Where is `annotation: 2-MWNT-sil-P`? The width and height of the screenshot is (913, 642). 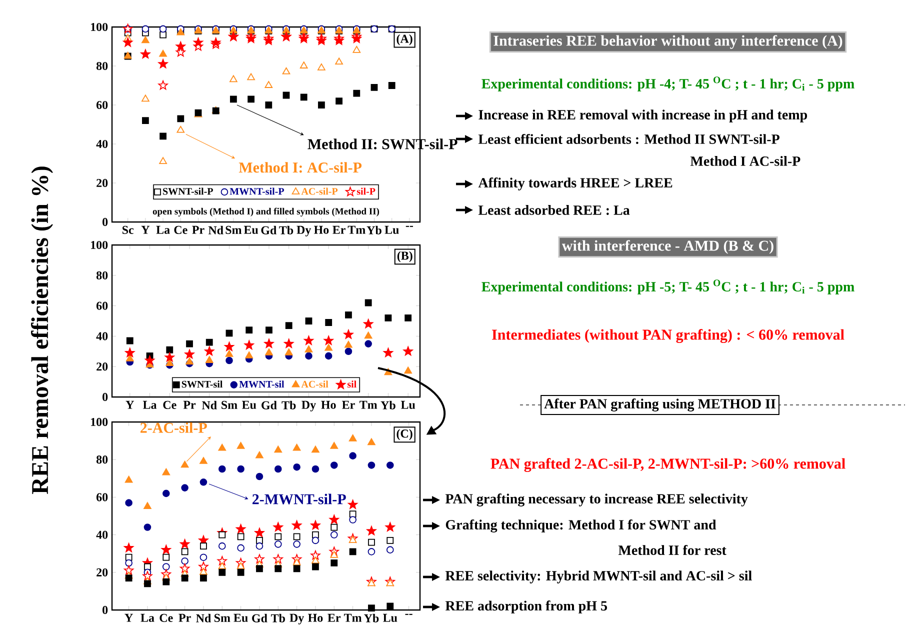
annotation: 2-MWNT-sil-P is located at coordinates (299, 499).